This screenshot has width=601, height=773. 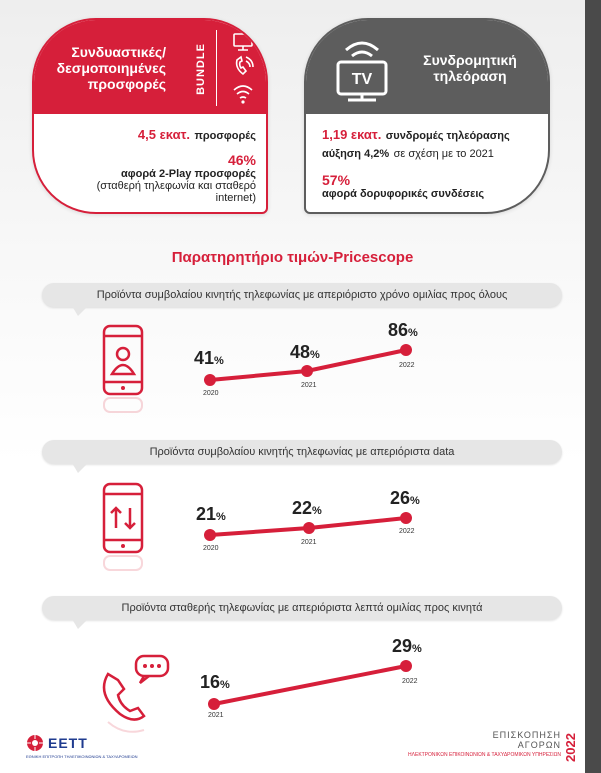 What do you see at coordinates (305, 352) in the screenshot?
I see `trend-1-value-2021: 48%` at bounding box center [305, 352].